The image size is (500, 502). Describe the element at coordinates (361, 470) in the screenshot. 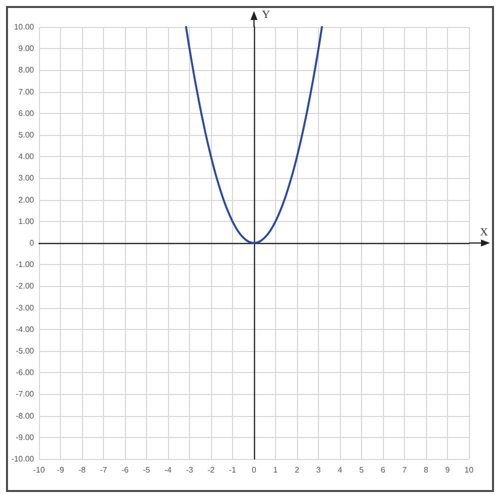

I see `x-tick-label: 5` at that location.